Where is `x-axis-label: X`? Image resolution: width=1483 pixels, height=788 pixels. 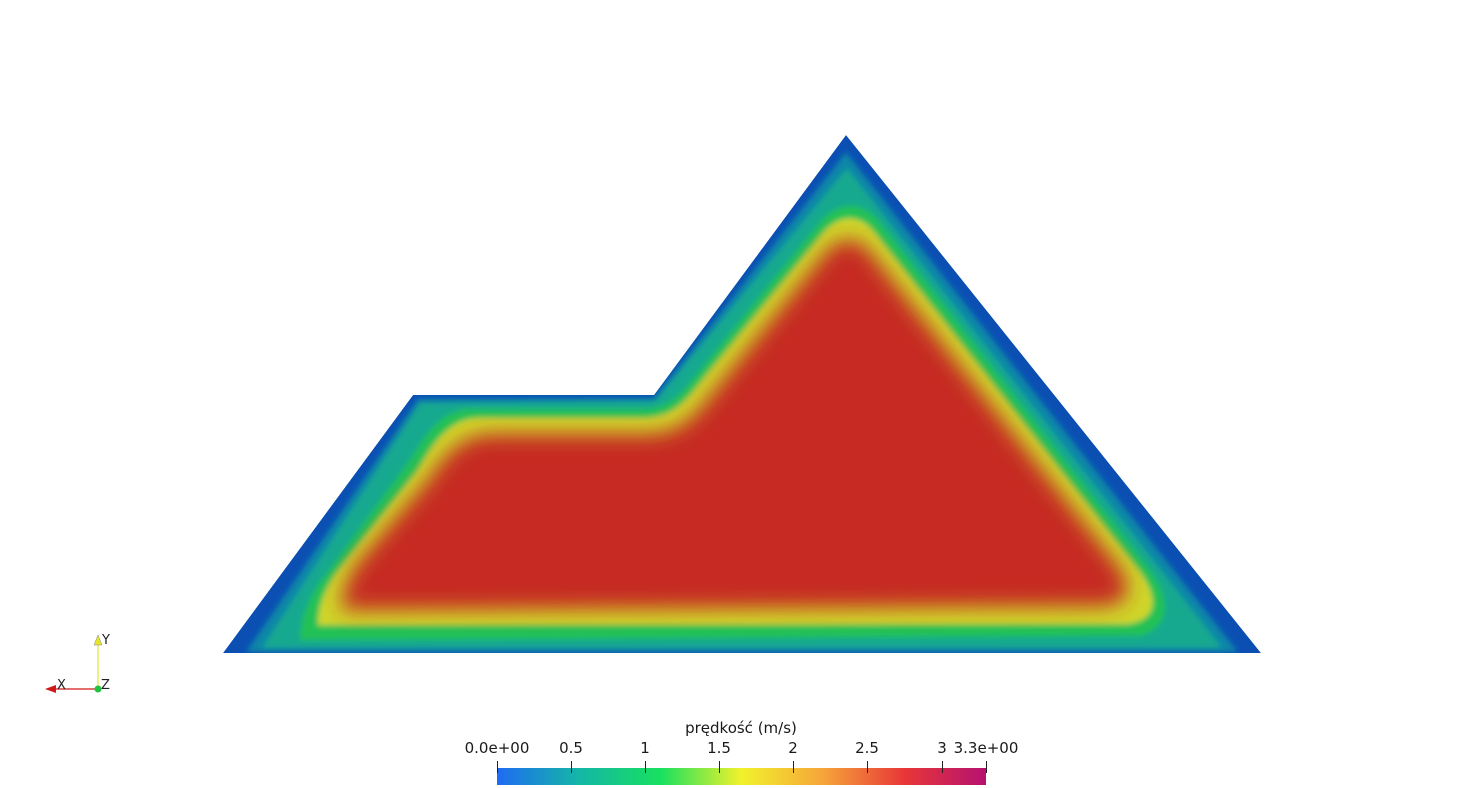 x-axis-label: X is located at coordinates (61, 685).